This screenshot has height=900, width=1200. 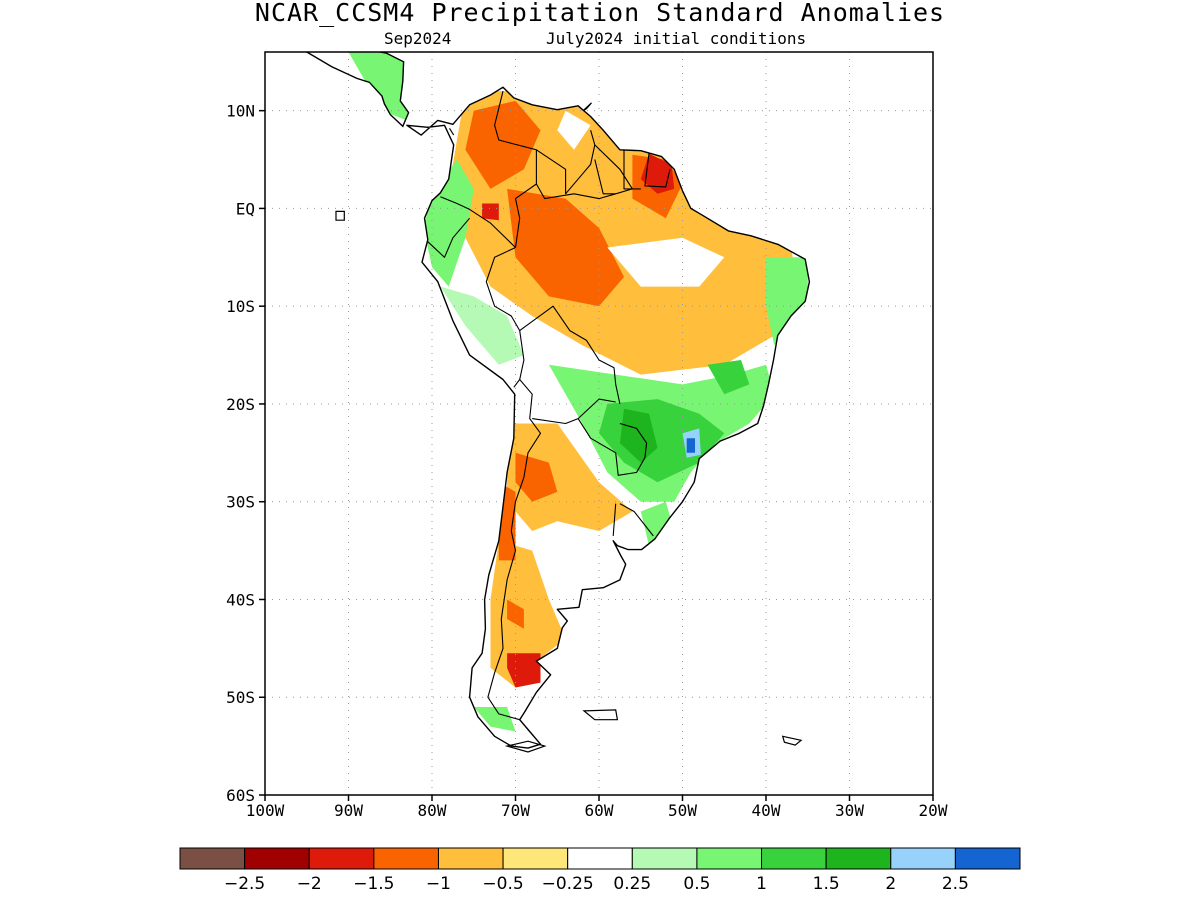 I want to click on colorbar-label: −2.5, so click(x=244, y=884).